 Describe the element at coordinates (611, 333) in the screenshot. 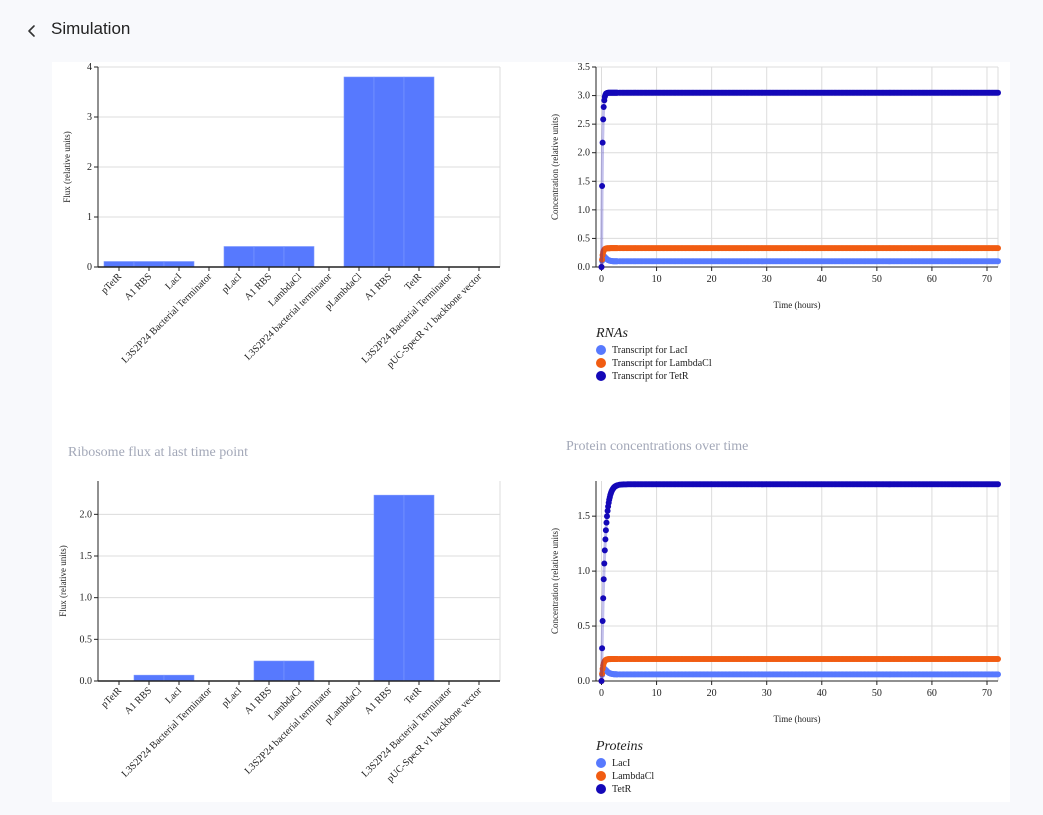

I see `legend-title: RNAs` at that location.